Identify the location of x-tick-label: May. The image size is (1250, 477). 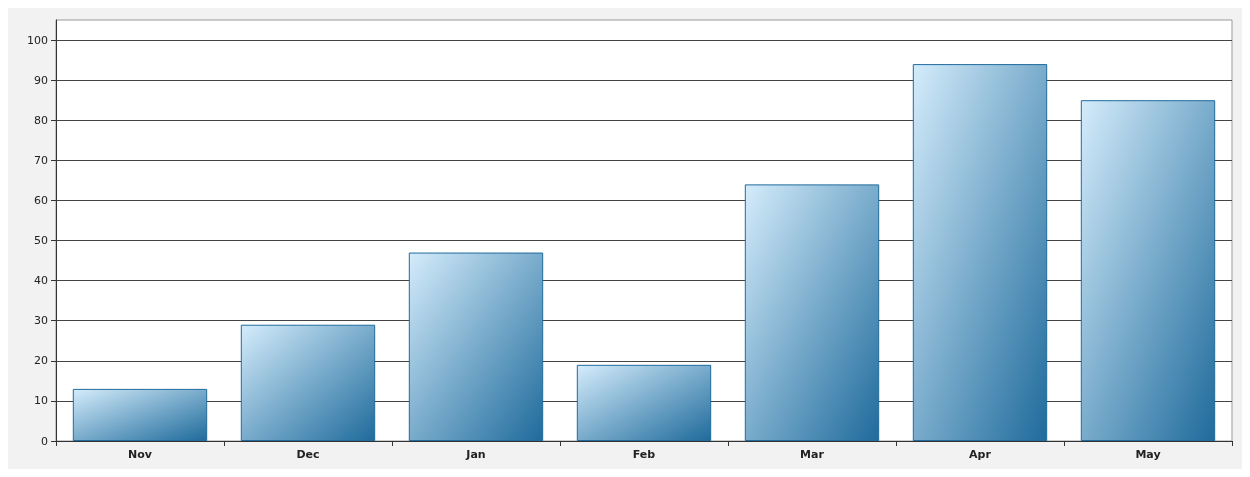
(1148, 454).